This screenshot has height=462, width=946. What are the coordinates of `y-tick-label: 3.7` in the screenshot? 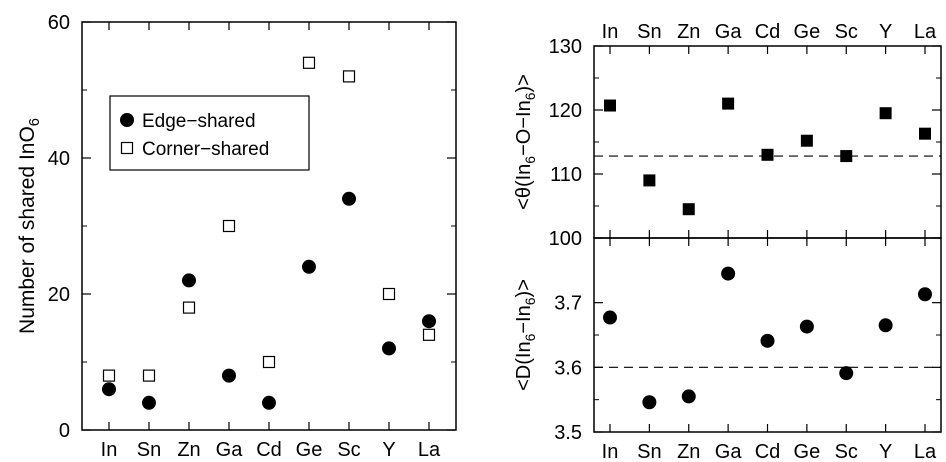 It's located at (568, 304).